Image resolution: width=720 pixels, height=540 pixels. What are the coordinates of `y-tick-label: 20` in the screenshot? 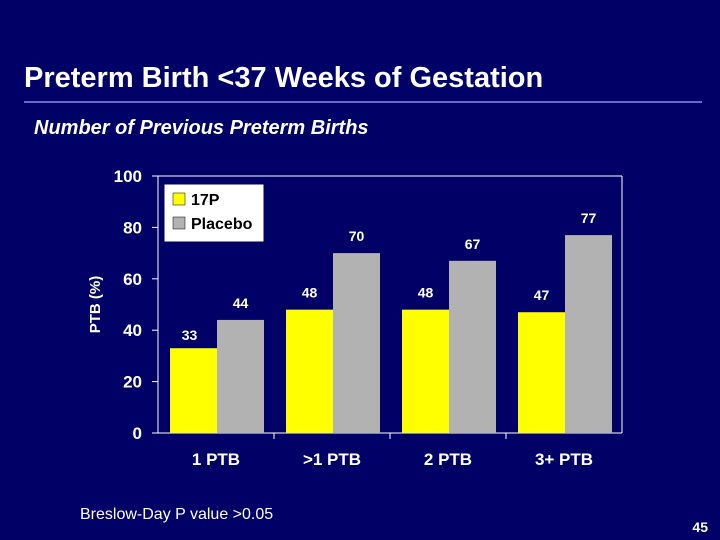 It's located at (132, 382).